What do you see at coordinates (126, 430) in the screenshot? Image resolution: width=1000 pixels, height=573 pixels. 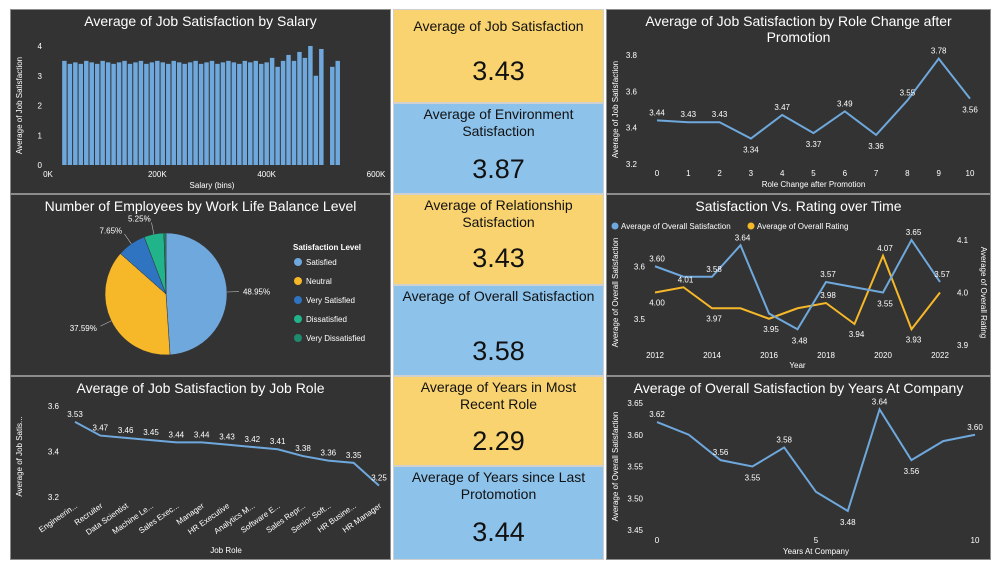 I see `data-label: 3.46` at bounding box center [126, 430].